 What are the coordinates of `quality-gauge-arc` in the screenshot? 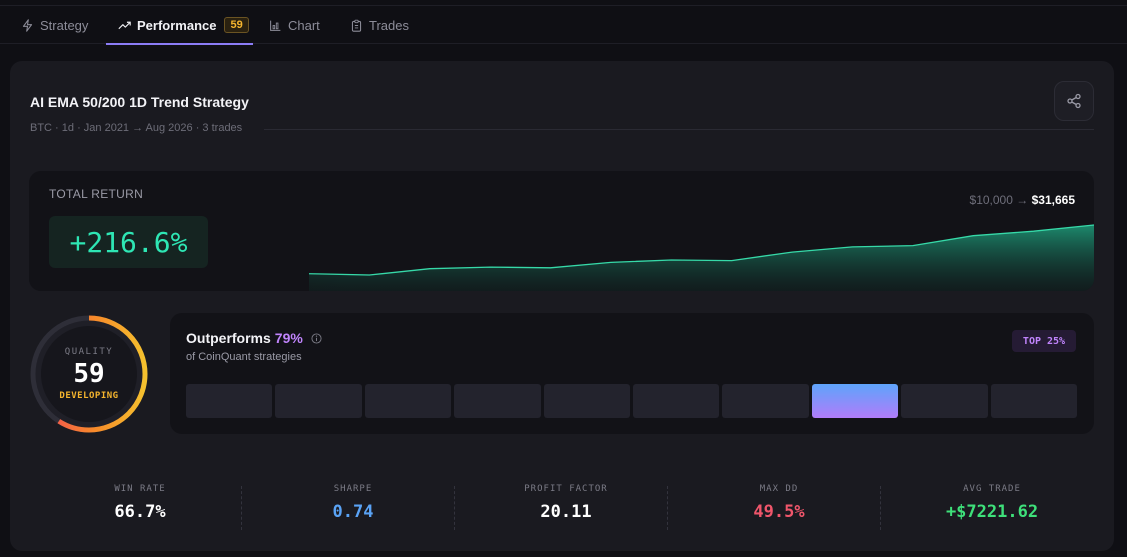 It's located at (89, 374).